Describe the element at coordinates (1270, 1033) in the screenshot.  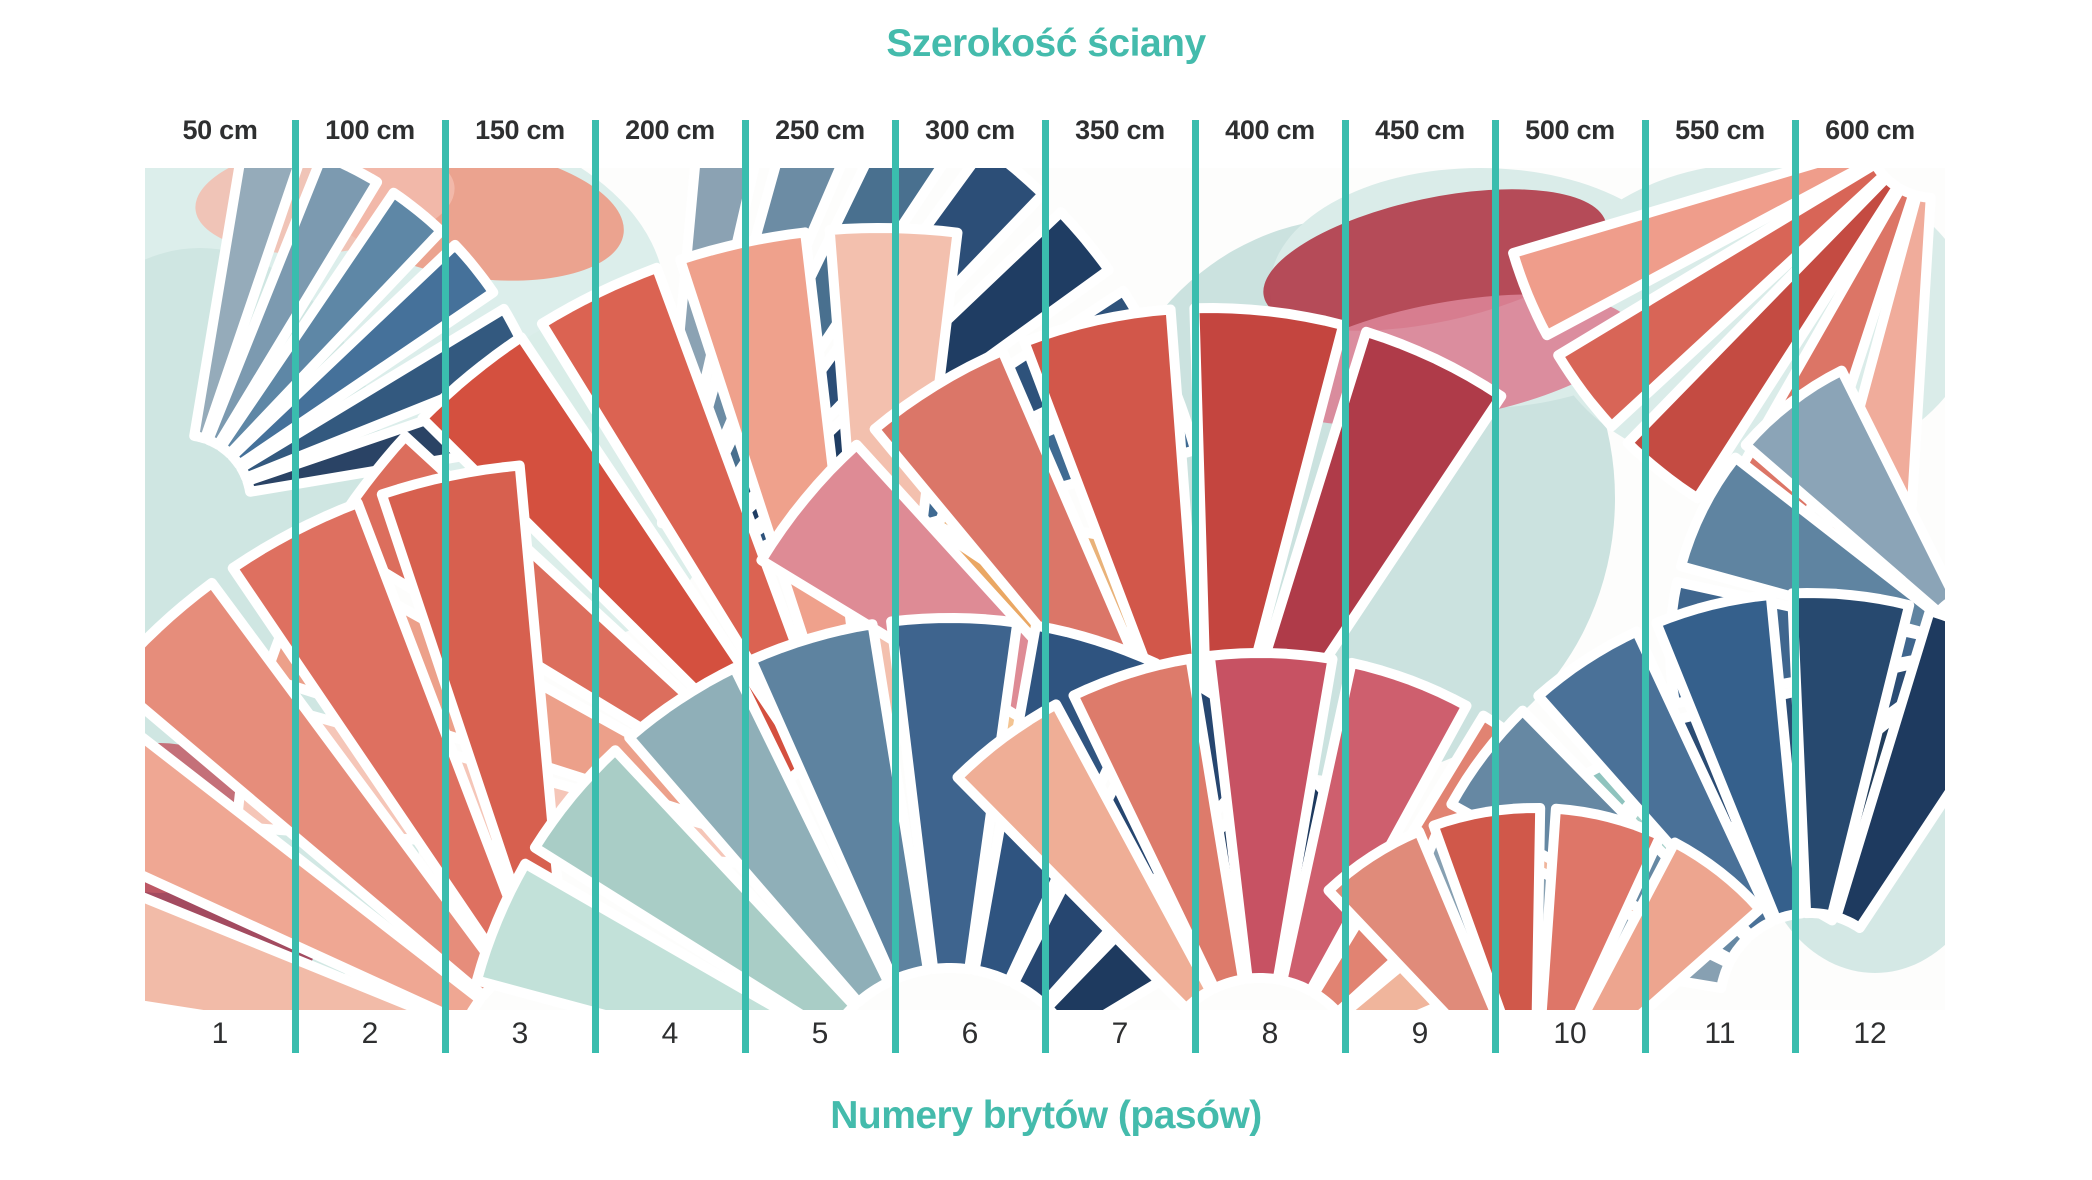
I see `panel-number: 8` at that location.